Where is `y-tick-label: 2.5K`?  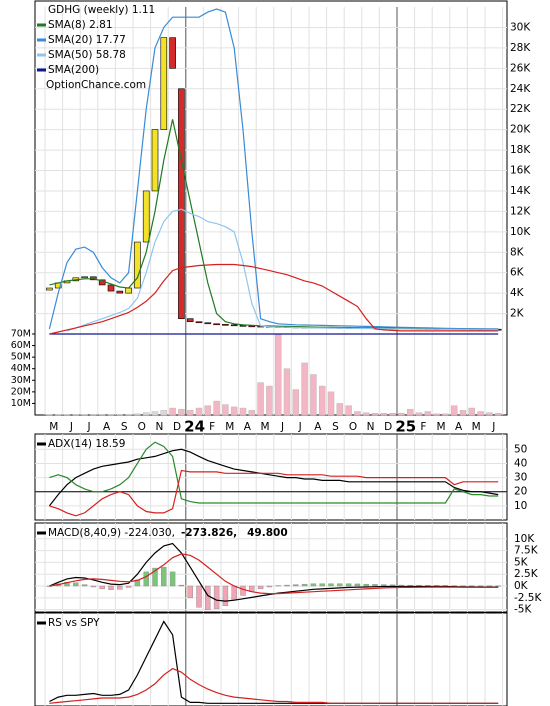 y-tick-label: 2.5K is located at coordinates (526, 574).